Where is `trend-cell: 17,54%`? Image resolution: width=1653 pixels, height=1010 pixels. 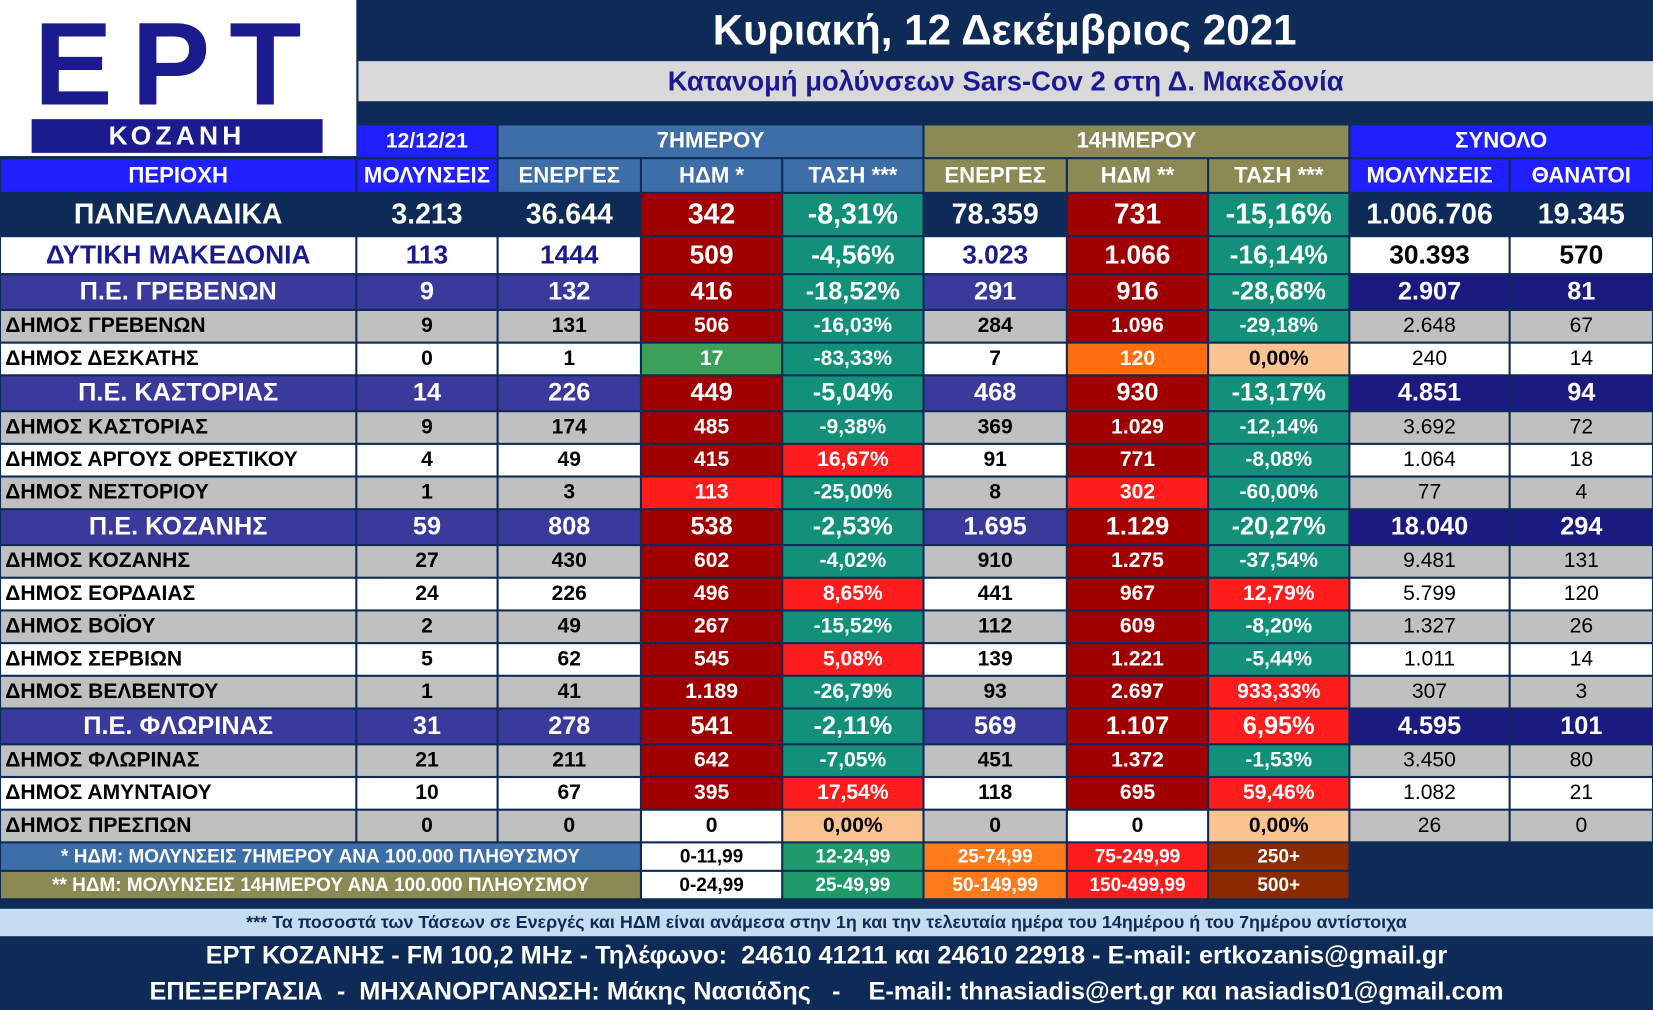
trend-cell: 17,54% is located at coordinates (853, 793).